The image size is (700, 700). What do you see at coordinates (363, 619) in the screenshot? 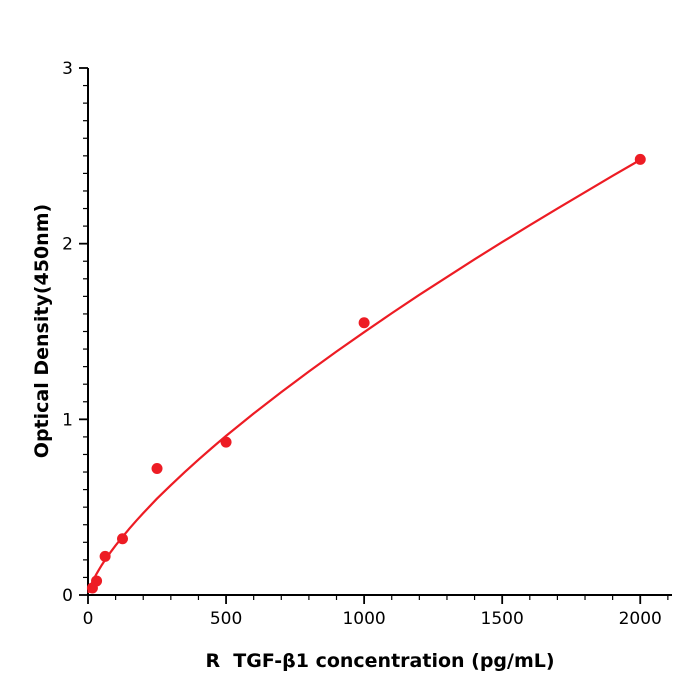
I see `x-tick-label: 1000` at bounding box center [363, 619].